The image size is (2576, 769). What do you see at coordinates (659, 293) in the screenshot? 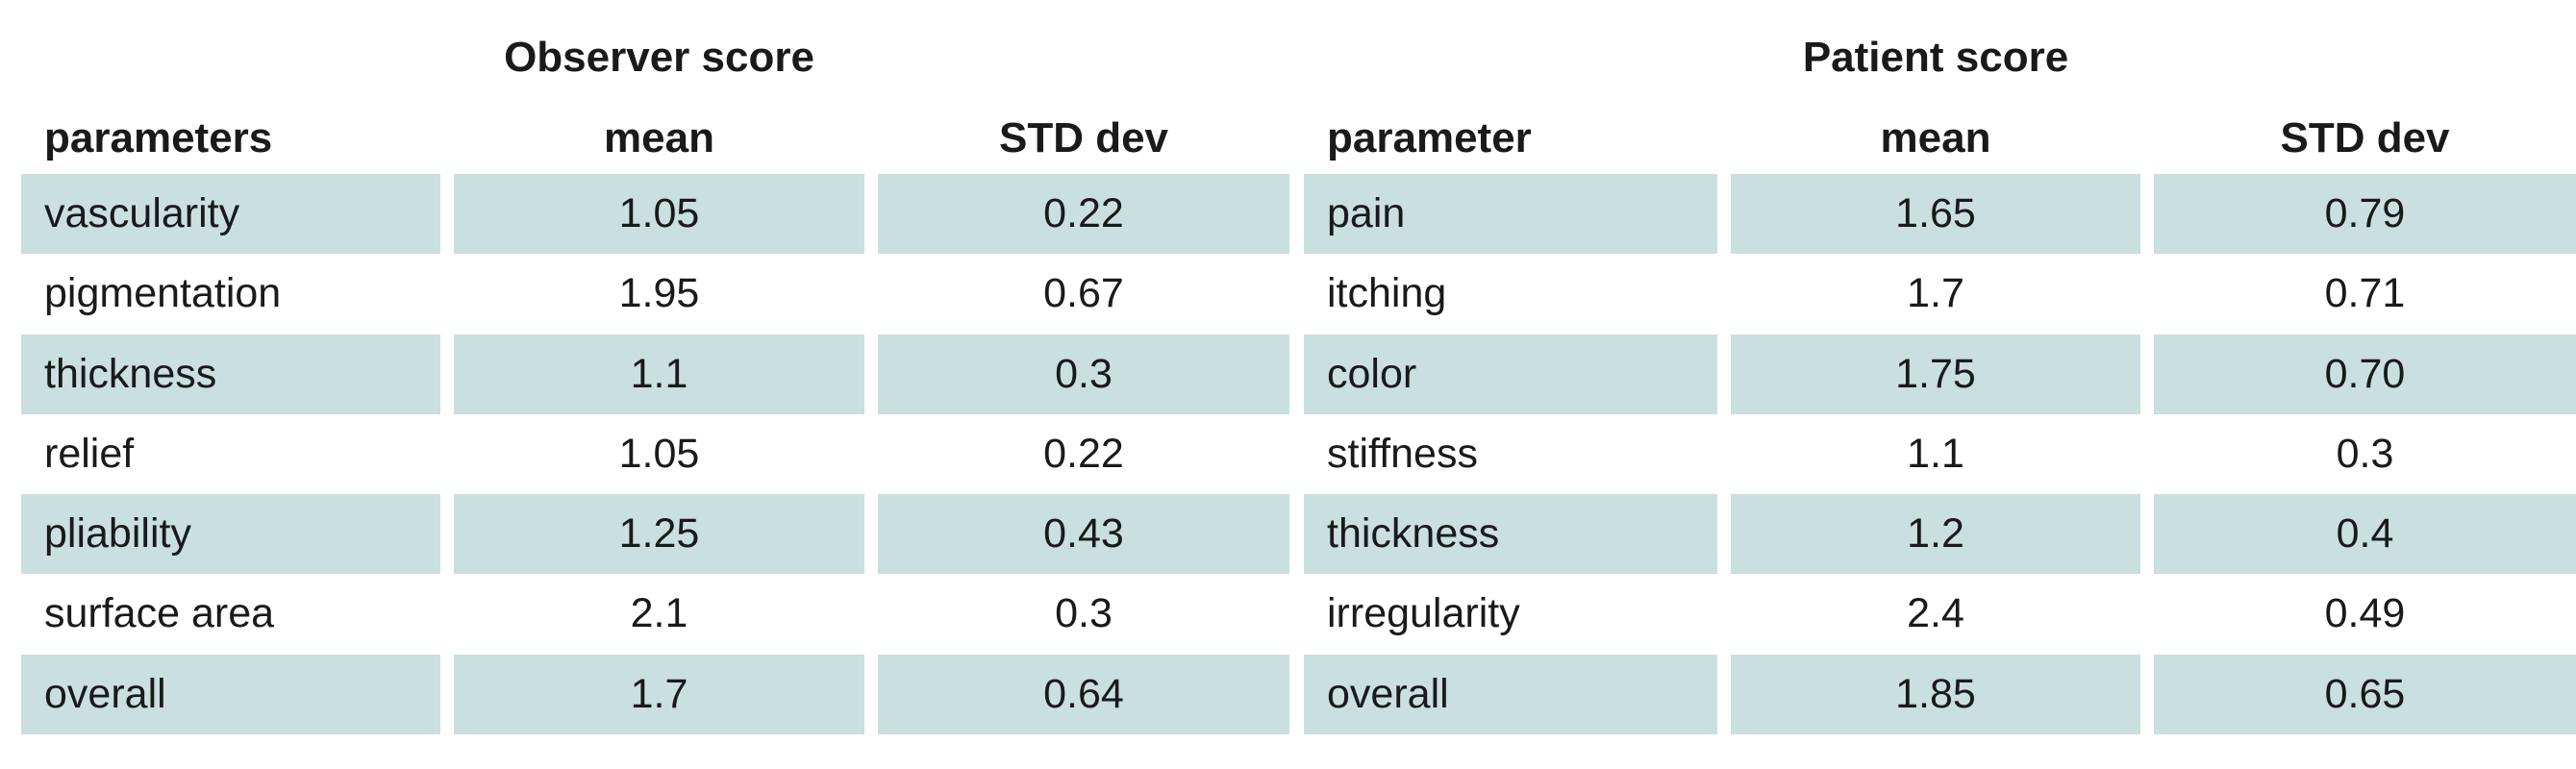
I see `observer-mean-cell: 1.95` at bounding box center [659, 293].